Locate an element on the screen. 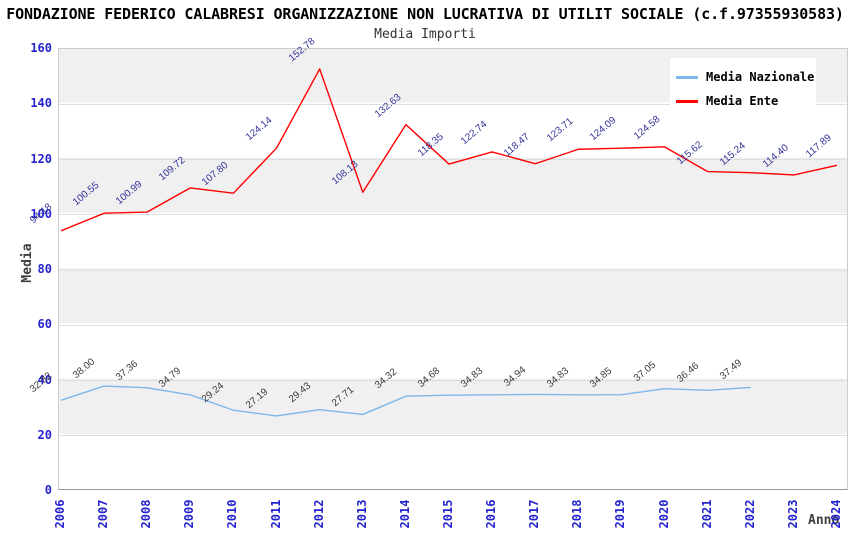 Image resolution: width=850 pixels, height=550 pixels. legend-item-media-ente: Media Ente is located at coordinates (746, 101).